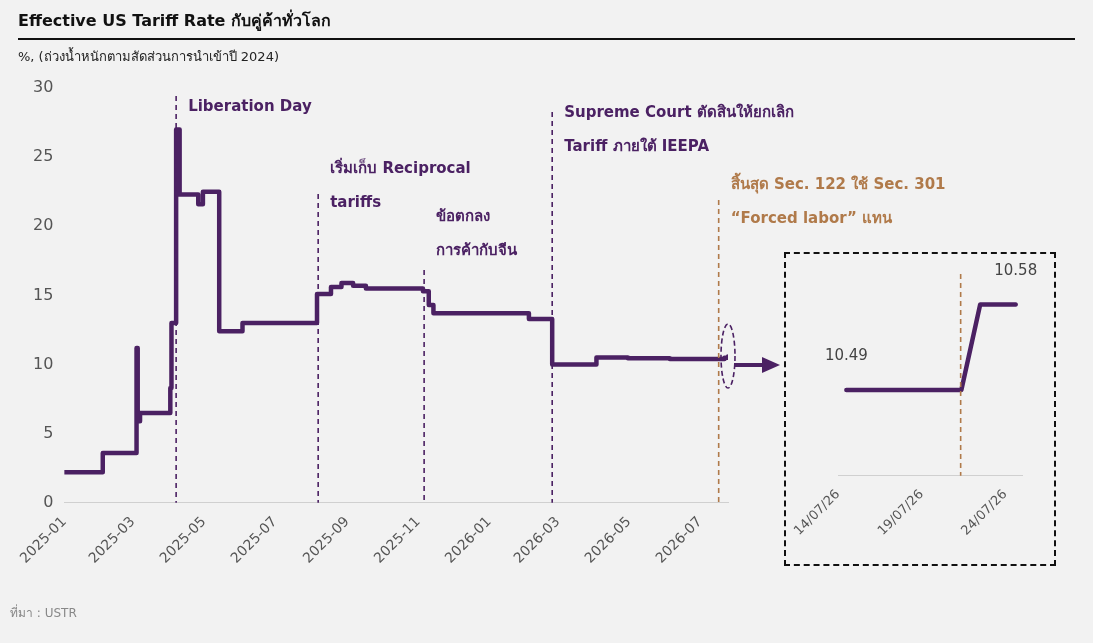 The width and height of the screenshot is (1093, 643). What do you see at coordinates (43, 294) in the screenshot?
I see `y-tick-label: 15` at bounding box center [43, 294].